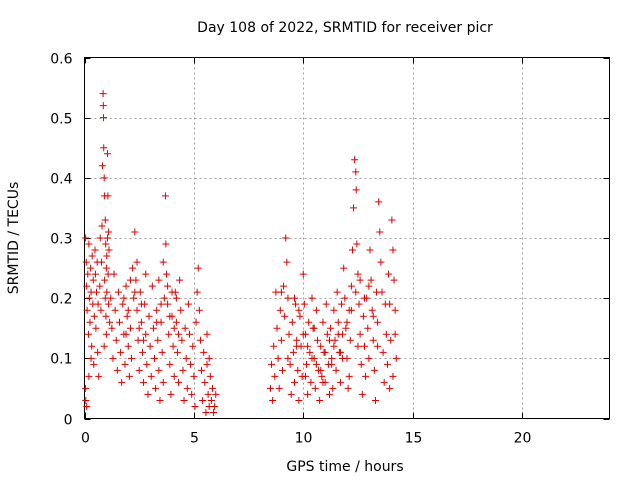 The image size is (640, 480). Describe the element at coordinates (523, 439) in the screenshot. I see `x-tick-label: 20` at that location.